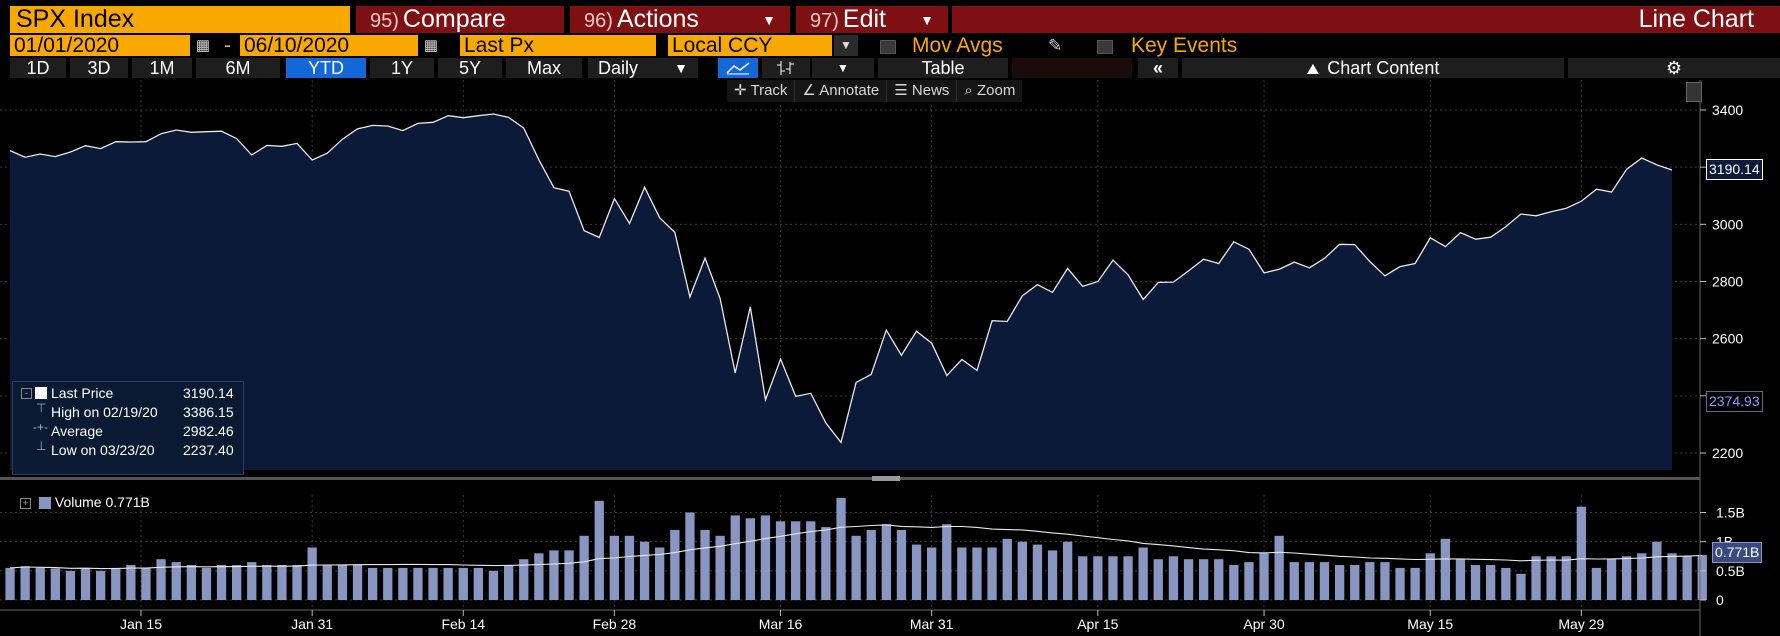 This screenshot has width=1780, height=636. What do you see at coordinates (238, 68) in the screenshot?
I see `period-button-6m: 6M` at bounding box center [238, 68].